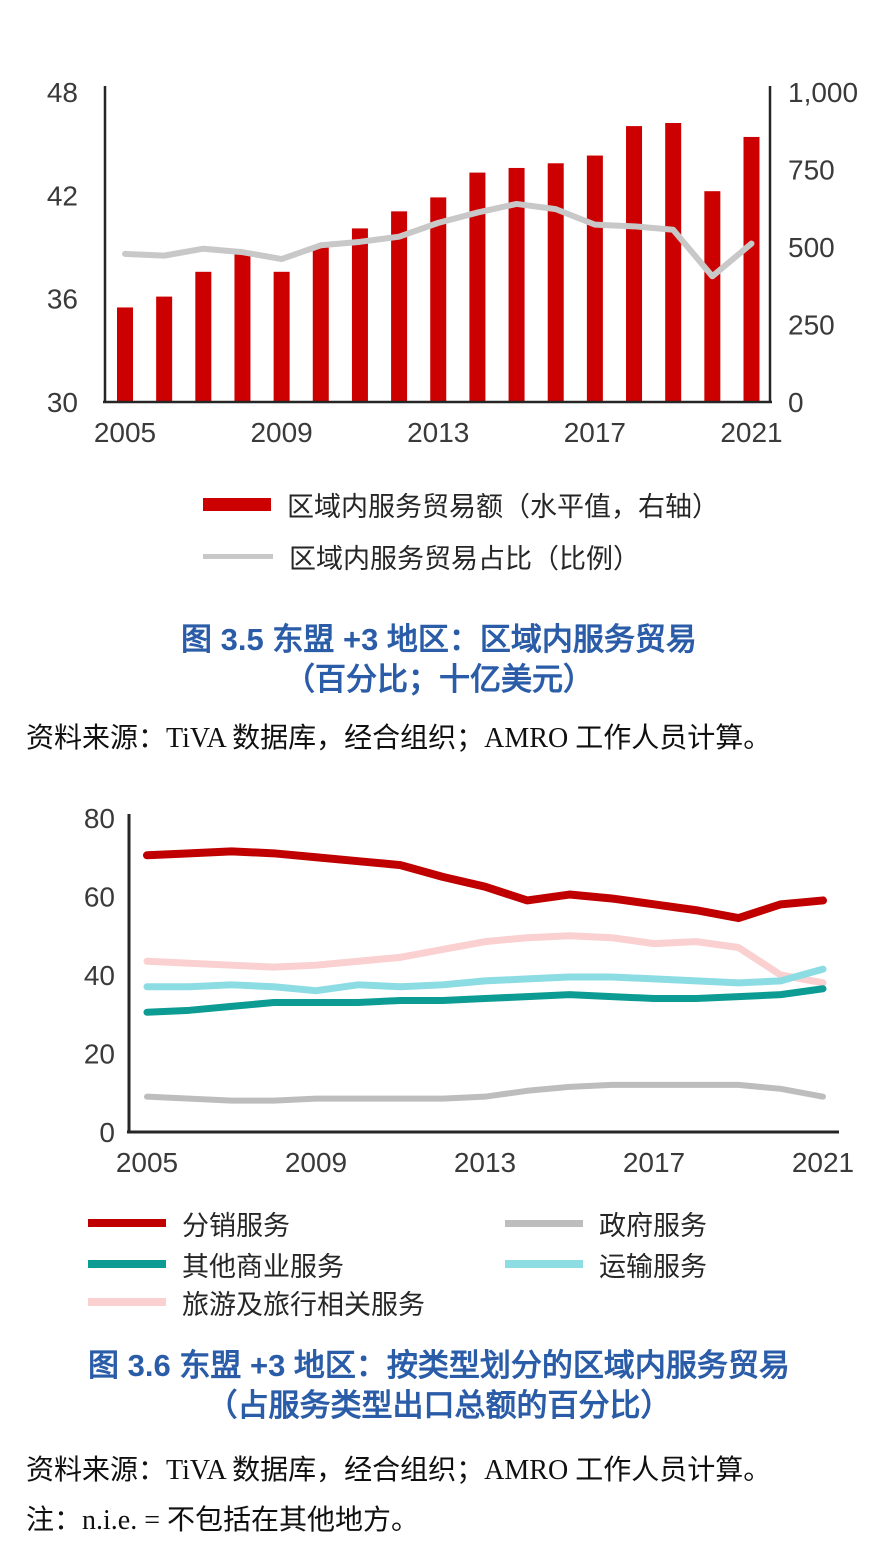 This screenshot has height=1542, width=878. Describe the element at coordinates (222, 1520) in the screenshot. I see `fig36-note: 注：n.i.e. = 不包括在其他地方。` at that location.